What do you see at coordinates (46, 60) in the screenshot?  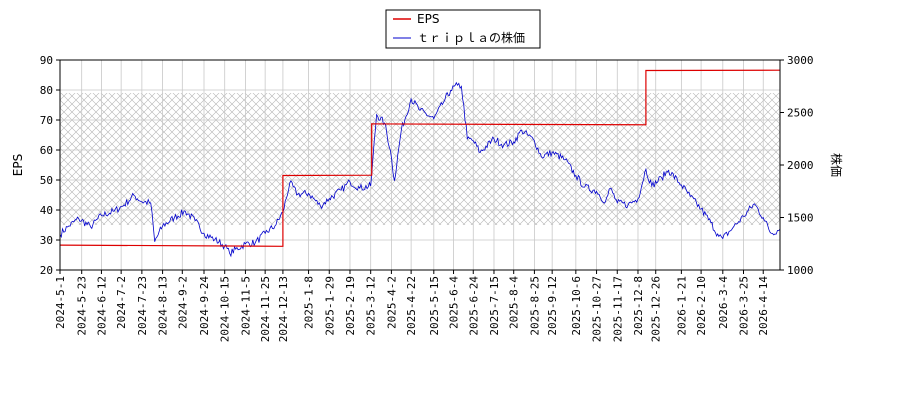 I see `left-tick-label: 90` at bounding box center [46, 60].